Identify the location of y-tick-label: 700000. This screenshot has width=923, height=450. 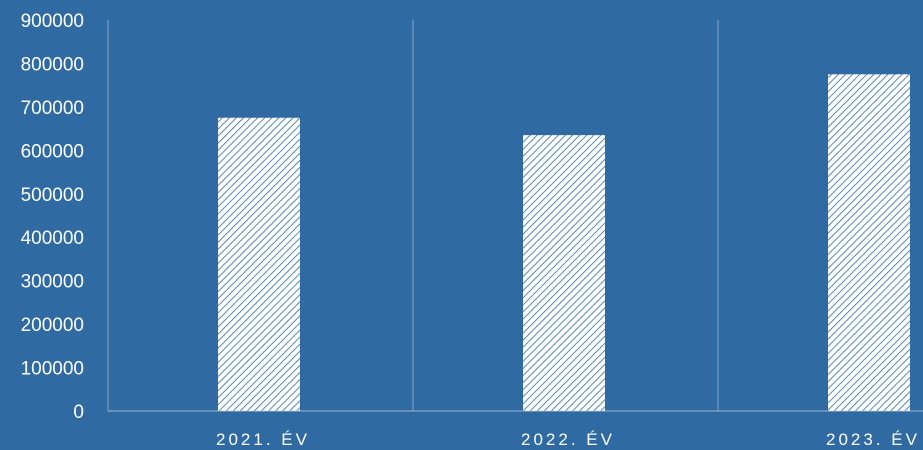
(52, 108).